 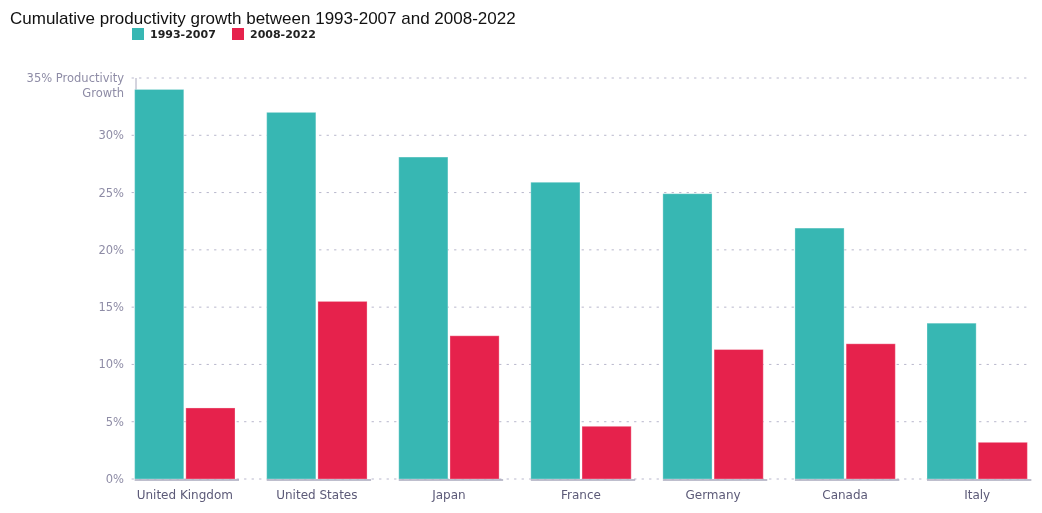 I want to click on x-tick-label: Italy, so click(x=977, y=495).